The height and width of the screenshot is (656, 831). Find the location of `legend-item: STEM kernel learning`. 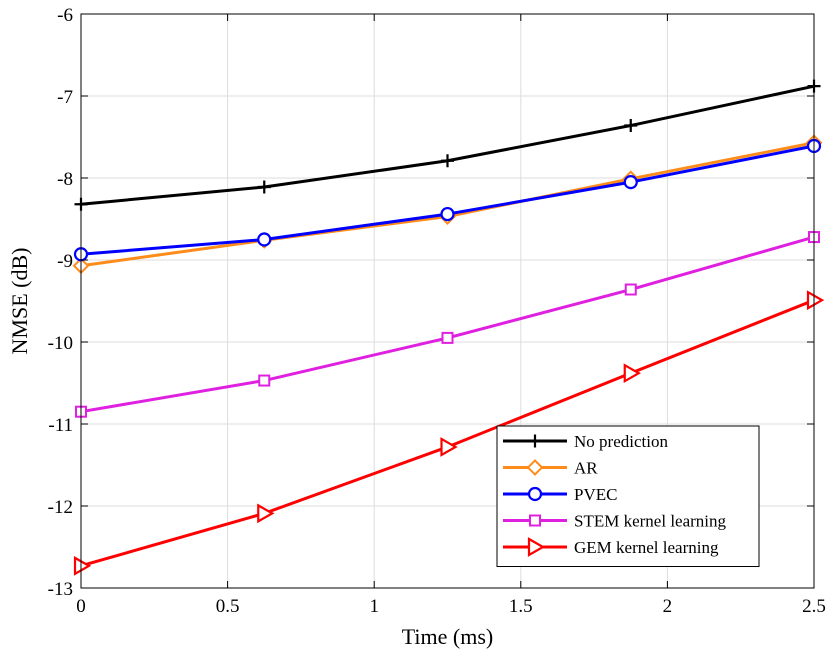

legend-item: STEM kernel learning is located at coordinates (615, 521).